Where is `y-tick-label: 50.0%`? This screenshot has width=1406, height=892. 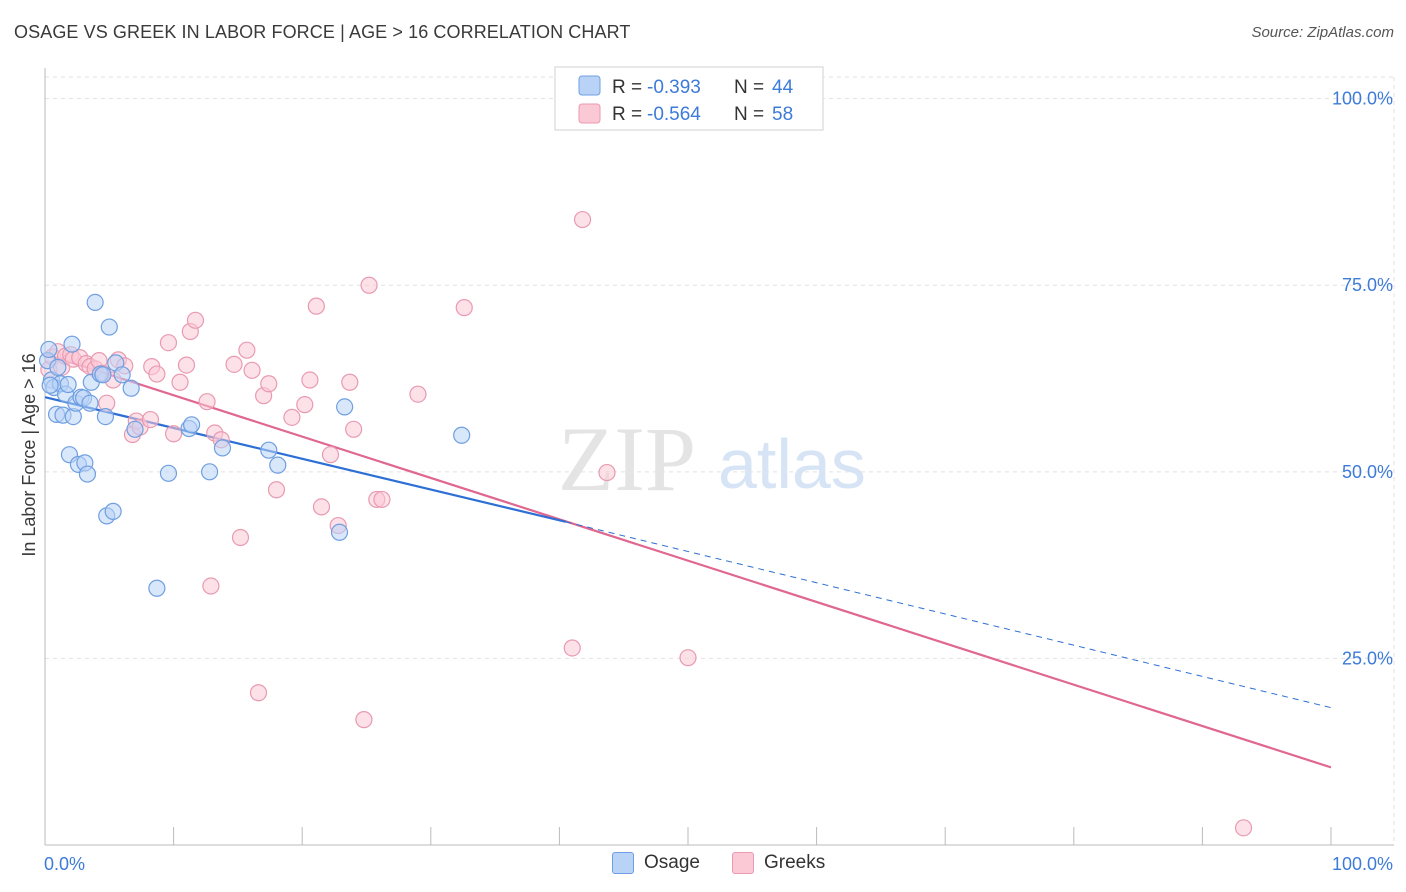 y-tick-label: 50.0% is located at coordinates (1367, 472).